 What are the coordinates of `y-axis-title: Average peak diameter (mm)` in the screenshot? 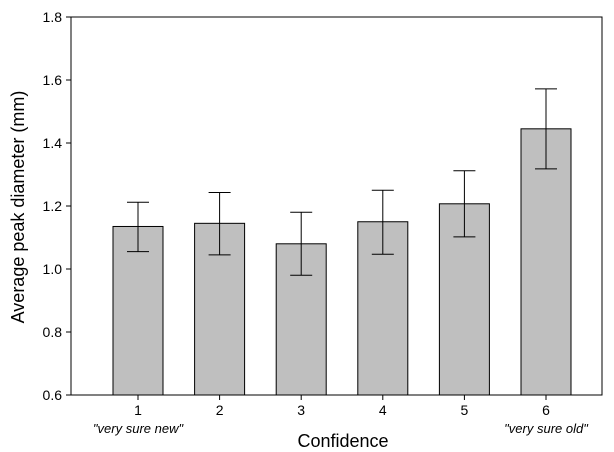 It's located at (18, 207).